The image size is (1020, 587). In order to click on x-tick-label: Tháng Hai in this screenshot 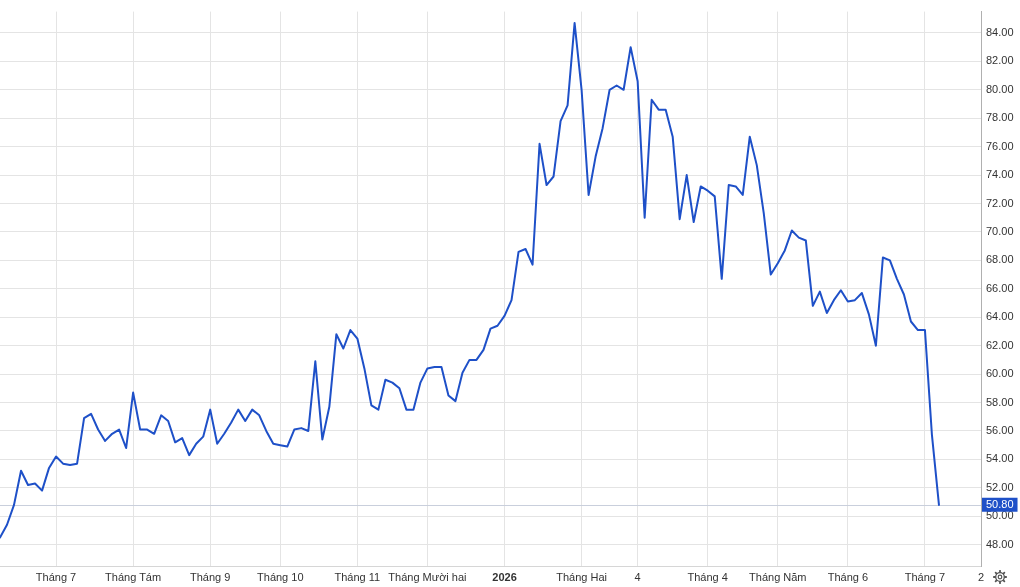, I will do `click(581, 576)`.